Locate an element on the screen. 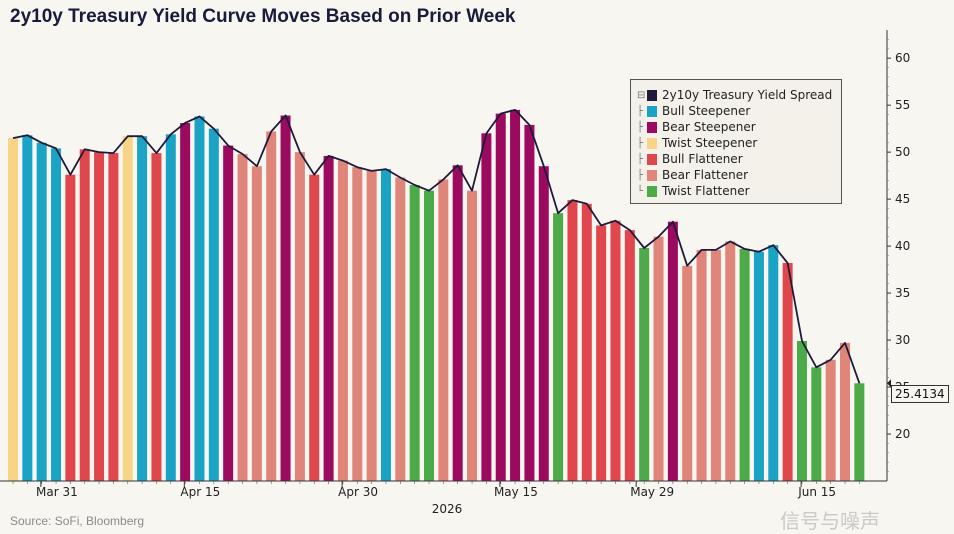 The image size is (954, 534). x-axis: Mar 31 Apr 15 Apr 30 May 15 May 29 Jun 15 2026 is located at coordinates (443, 498).